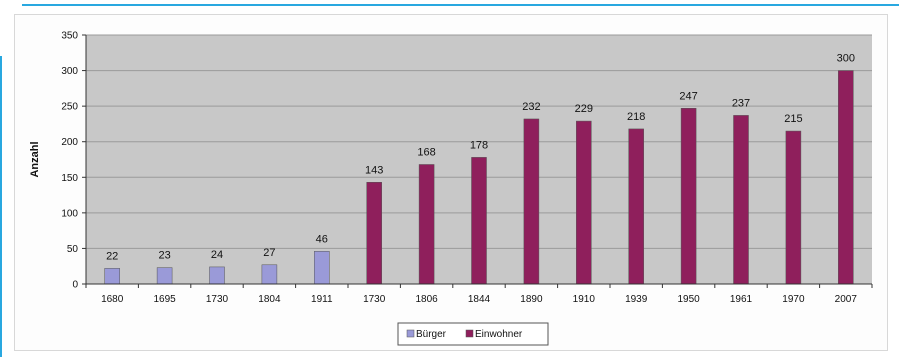 This screenshot has width=899, height=357. Describe the element at coordinates (531, 299) in the screenshot. I see `x-tick-label-8: 1890` at that location.